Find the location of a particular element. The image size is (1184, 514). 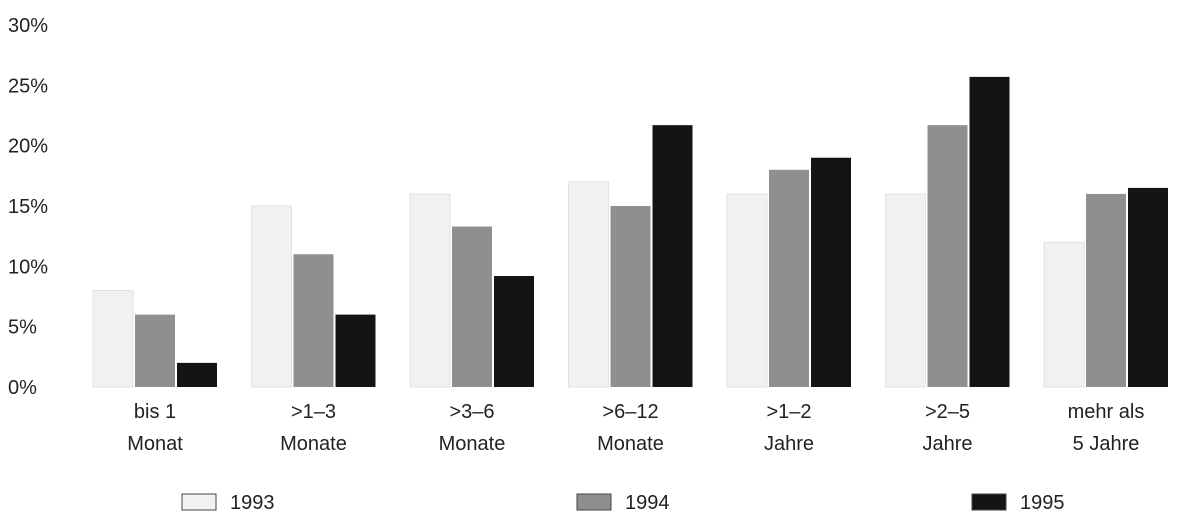

y-tick-label: 15% is located at coordinates (28, 207).